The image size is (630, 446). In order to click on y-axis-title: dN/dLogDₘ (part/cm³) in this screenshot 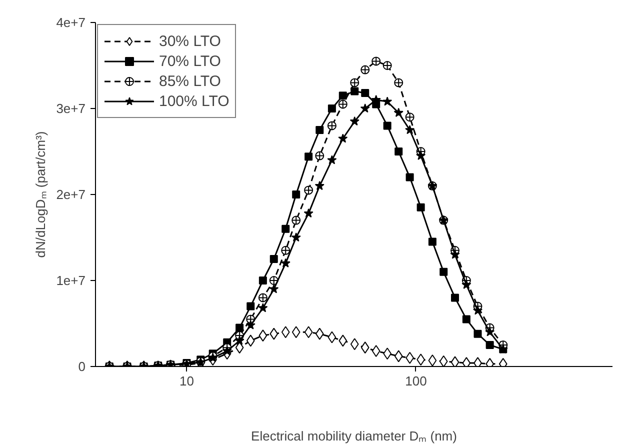, I will do `click(40, 194)`.